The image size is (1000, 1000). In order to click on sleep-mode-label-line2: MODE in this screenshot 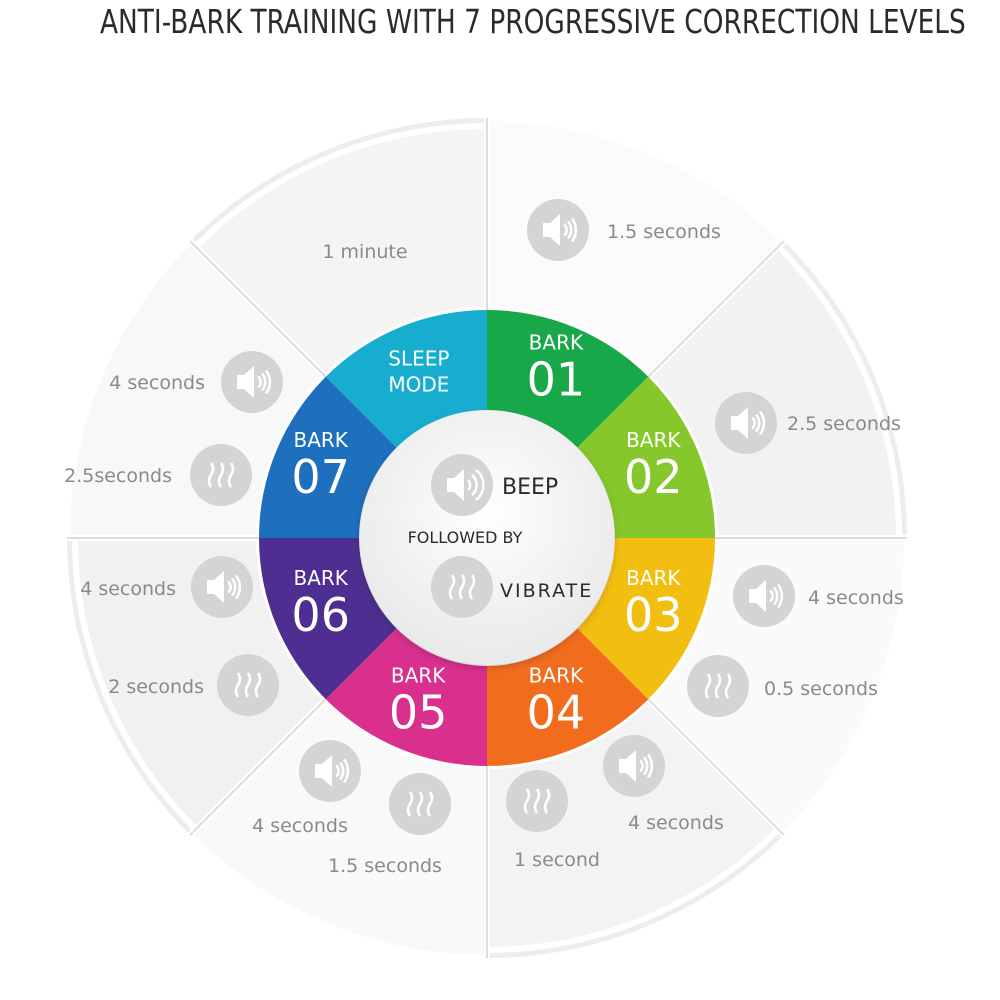, I will do `click(418, 385)`.